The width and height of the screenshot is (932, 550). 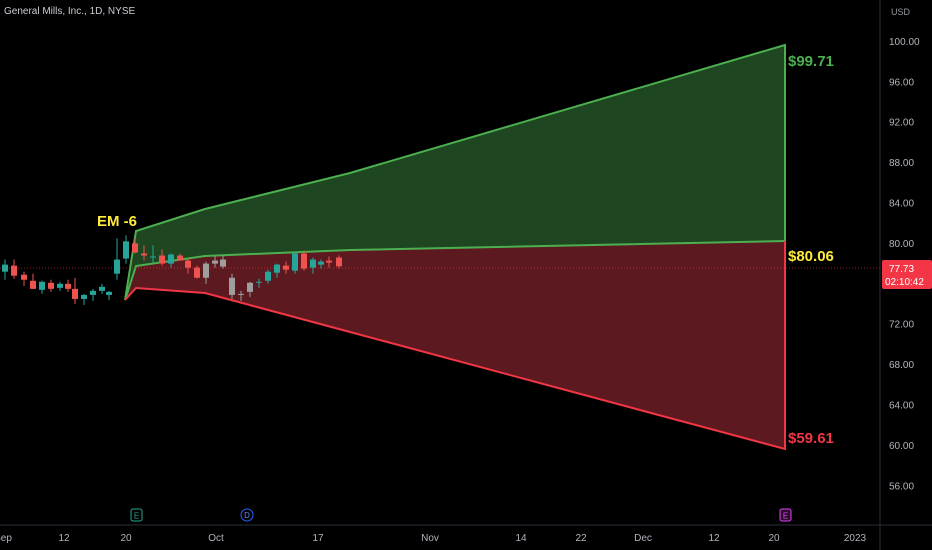 What do you see at coordinates (318, 538) in the screenshot?
I see `time-tick: 17` at bounding box center [318, 538].